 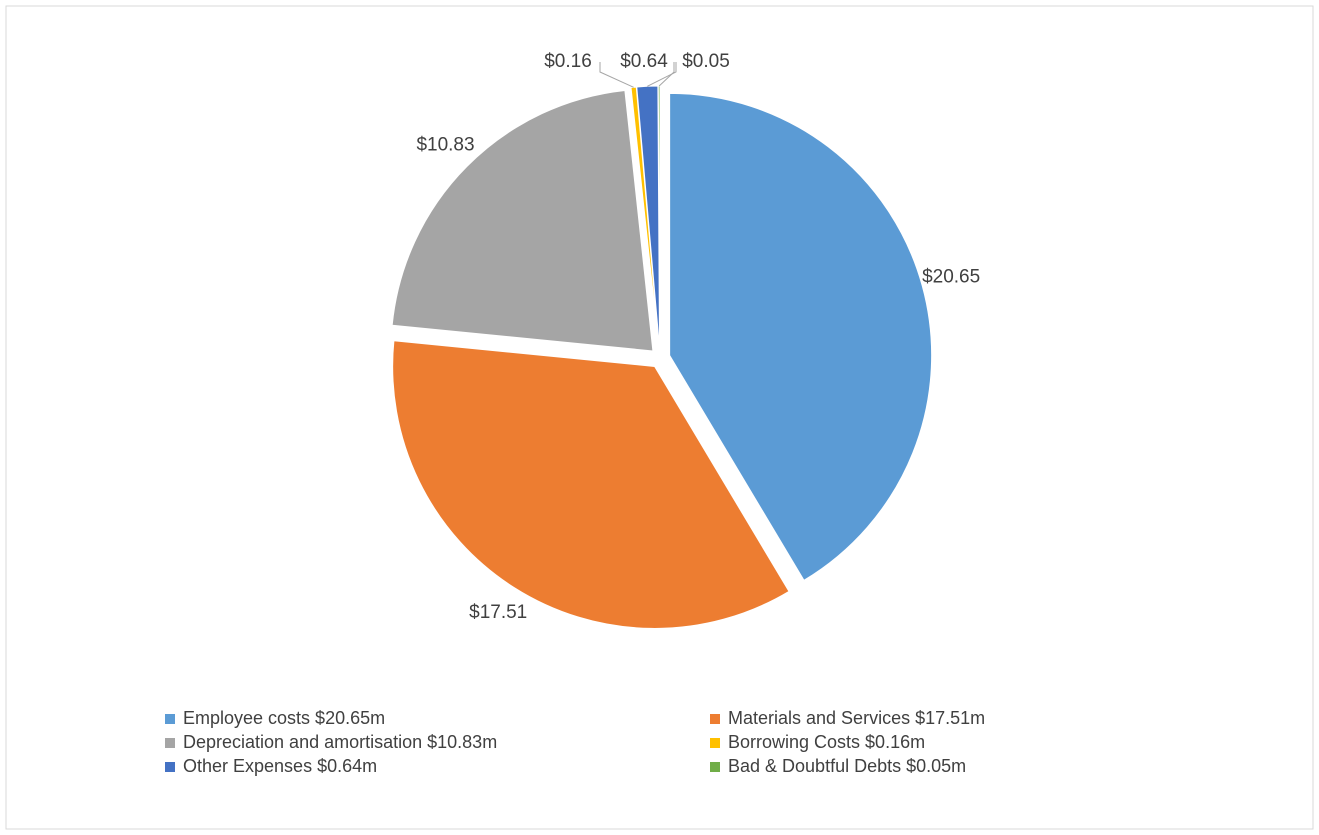 What do you see at coordinates (284, 718) in the screenshot?
I see `legend-label: Employee costs $20.65m` at bounding box center [284, 718].